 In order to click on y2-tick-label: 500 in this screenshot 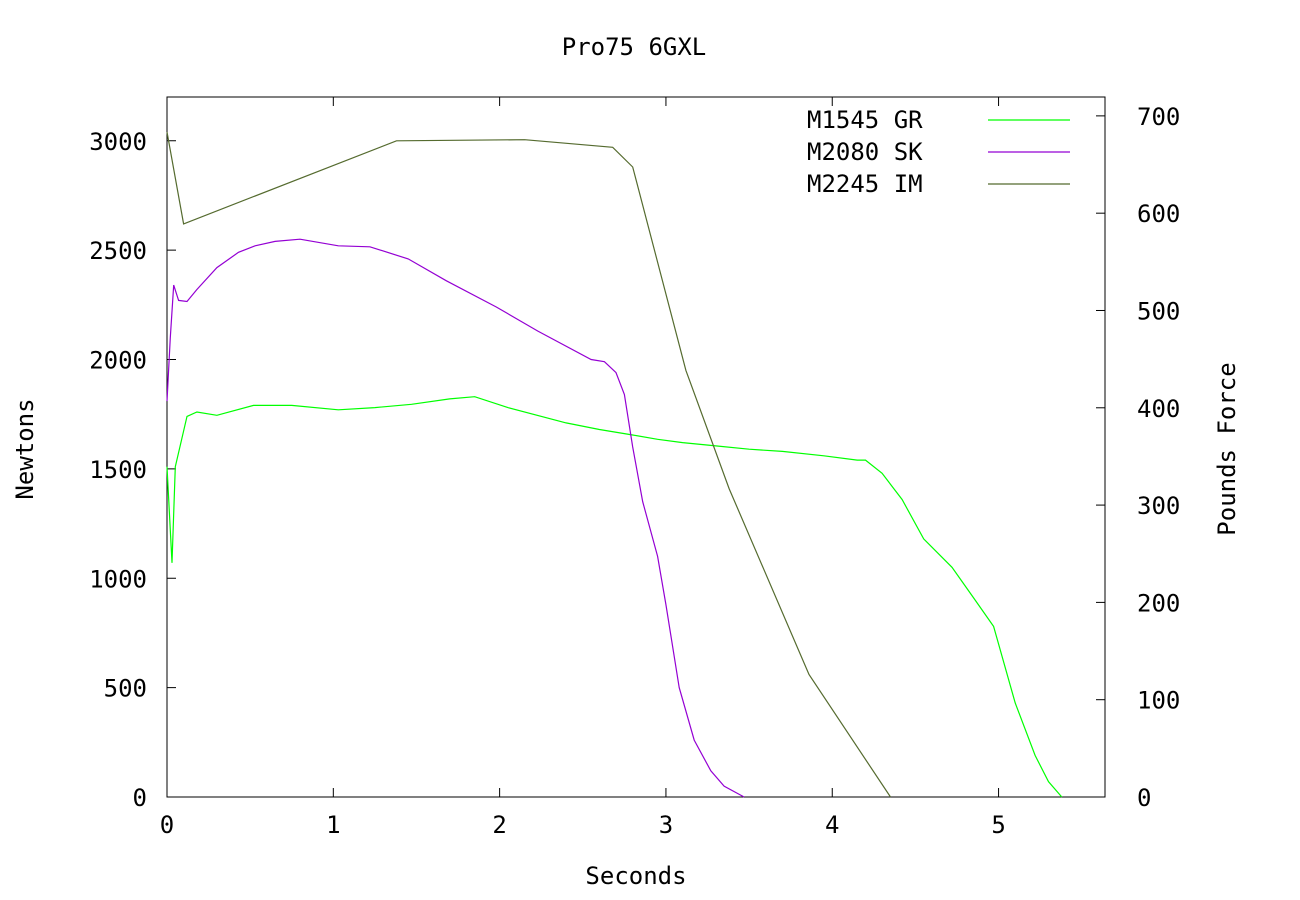, I will do `click(1158, 311)`.